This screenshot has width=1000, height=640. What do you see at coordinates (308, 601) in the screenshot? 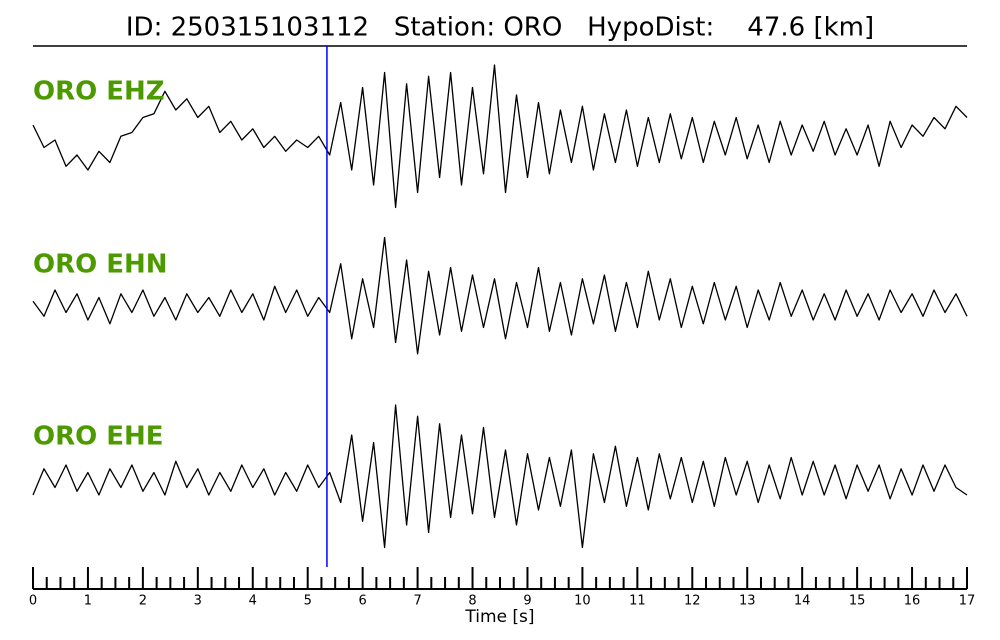
I see `x-tick-label: 5` at bounding box center [308, 601].